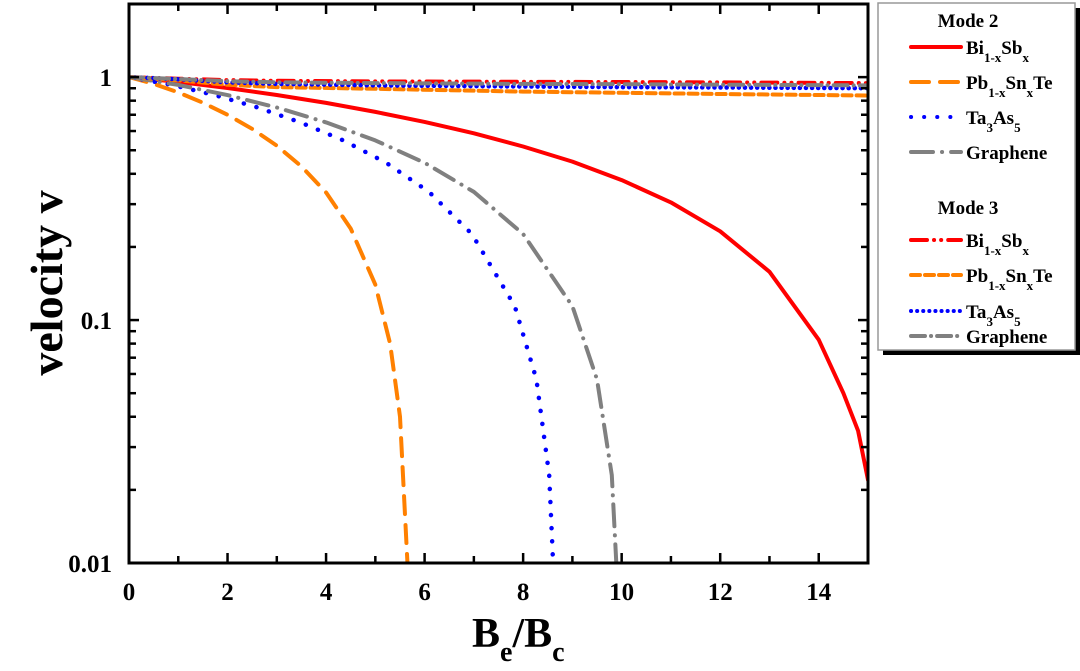  I want to click on x-tick-label: 4, so click(326, 592).